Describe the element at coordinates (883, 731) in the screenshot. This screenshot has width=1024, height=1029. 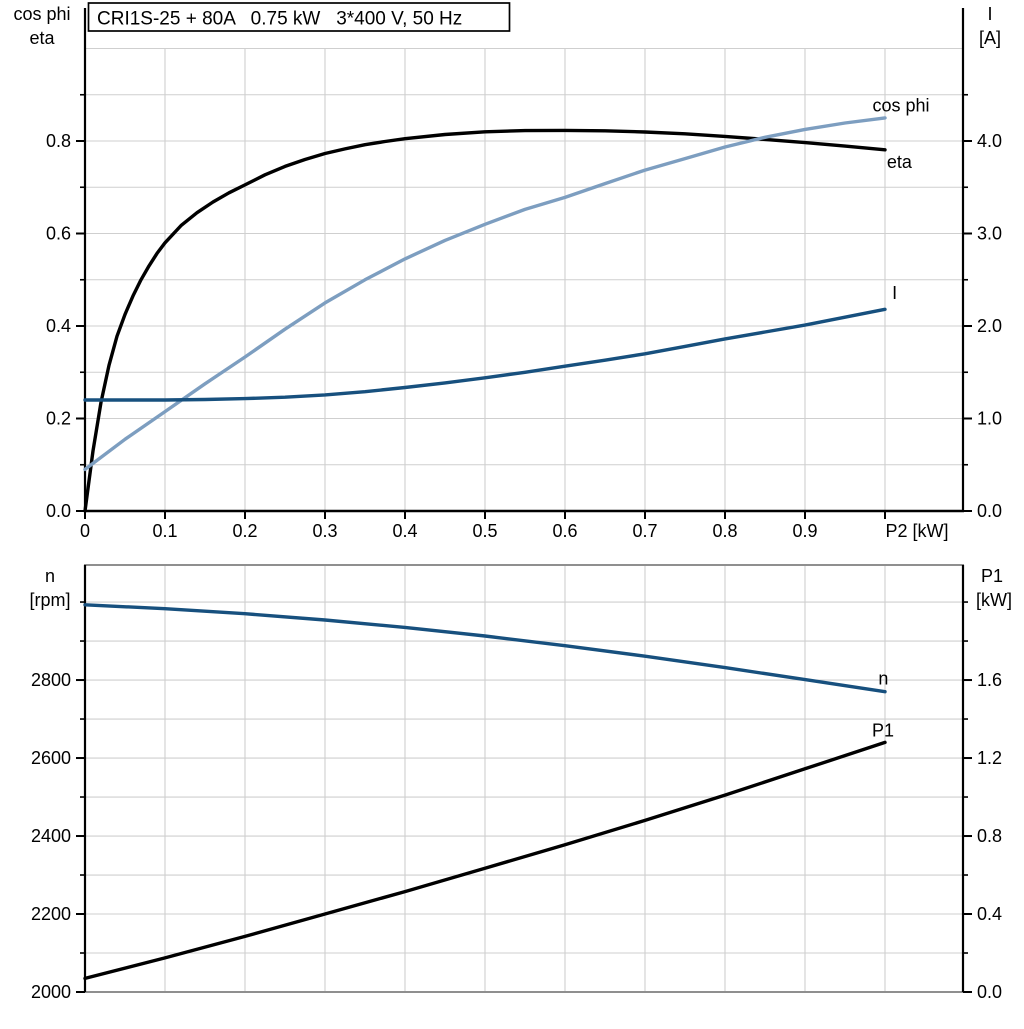
I see `curve-label-p1: P1` at that location.